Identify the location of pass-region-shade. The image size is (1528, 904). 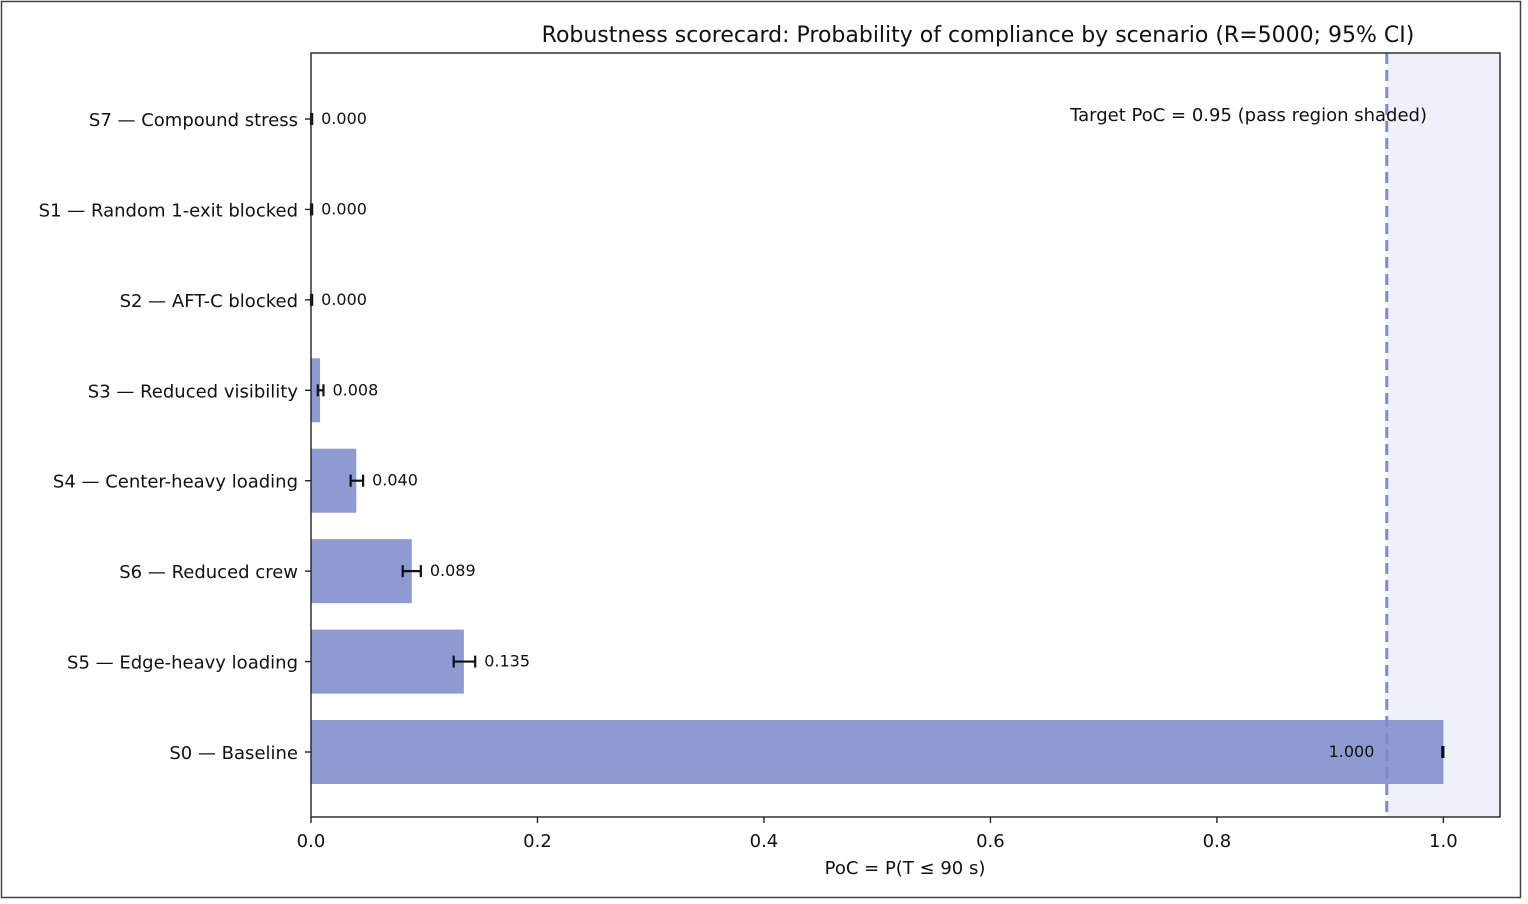
(1443, 435).